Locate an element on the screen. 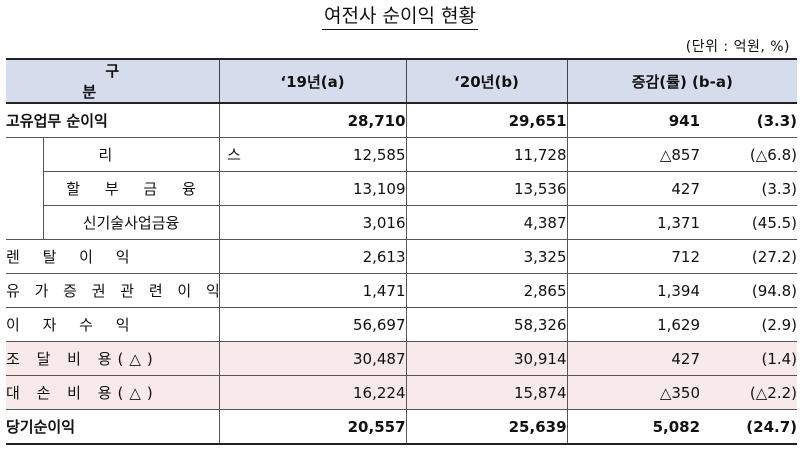 This screenshot has height=452, width=800. row-label: 신기술사업금융 is located at coordinates (131, 222).